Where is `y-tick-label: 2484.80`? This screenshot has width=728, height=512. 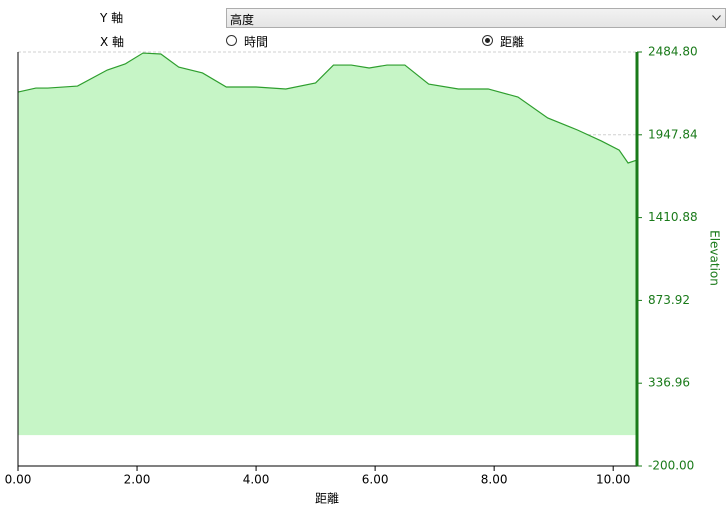
y-tick-label: 2484.80 is located at coordinates (673, 52).